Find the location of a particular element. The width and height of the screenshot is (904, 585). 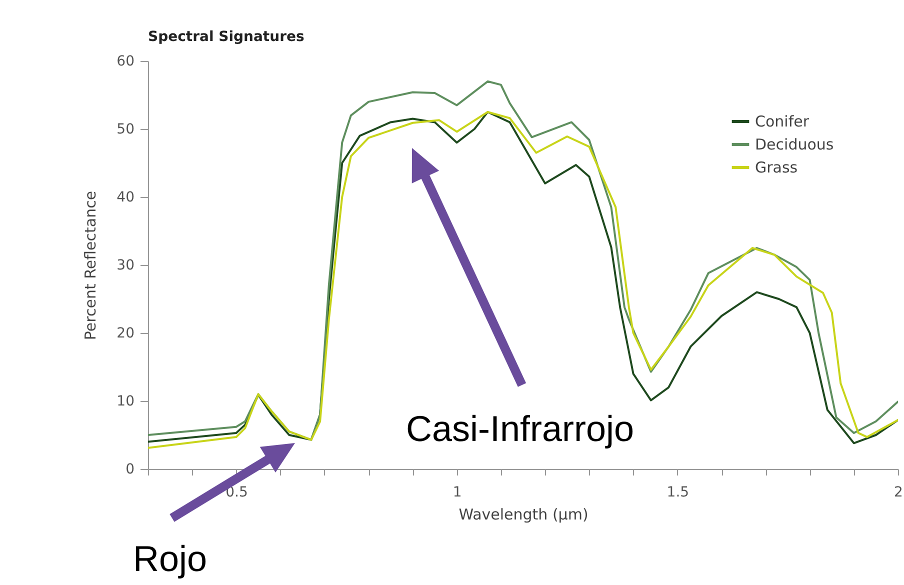

y-tick-label: 40 is located at coordinates (125, 198).